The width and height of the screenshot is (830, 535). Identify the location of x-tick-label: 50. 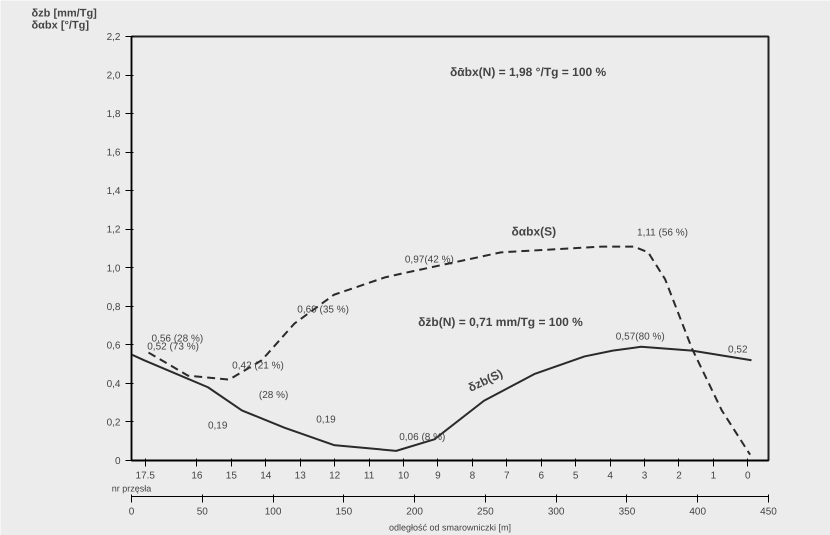
(202, 512).